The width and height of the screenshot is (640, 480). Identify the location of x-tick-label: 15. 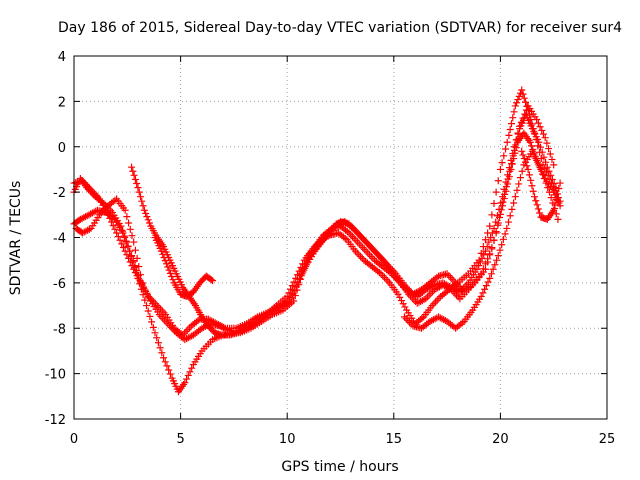
(394, 439).